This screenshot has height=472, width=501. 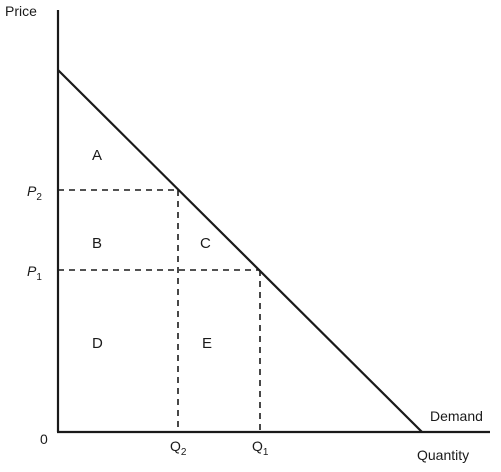 I want to click on q2-label-sub: 2, so click(x=184, y=452).